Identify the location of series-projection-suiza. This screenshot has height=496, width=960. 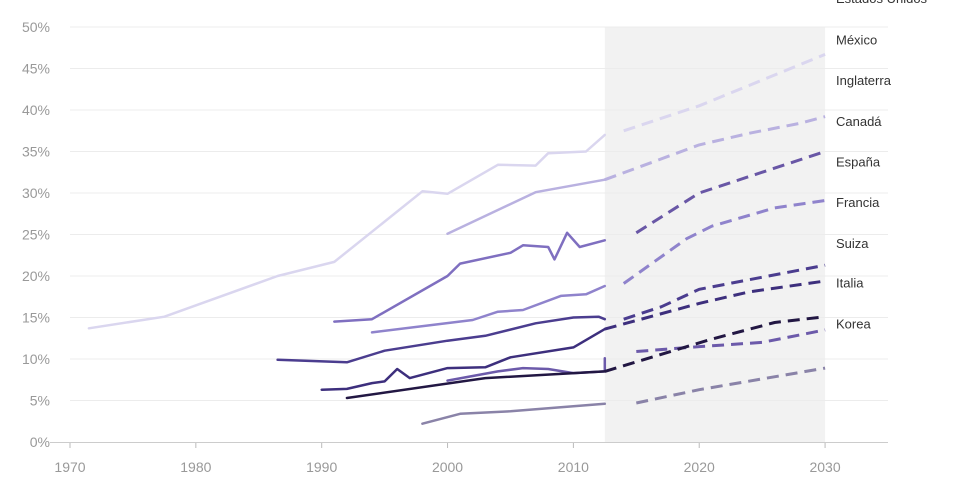
(715, 305).